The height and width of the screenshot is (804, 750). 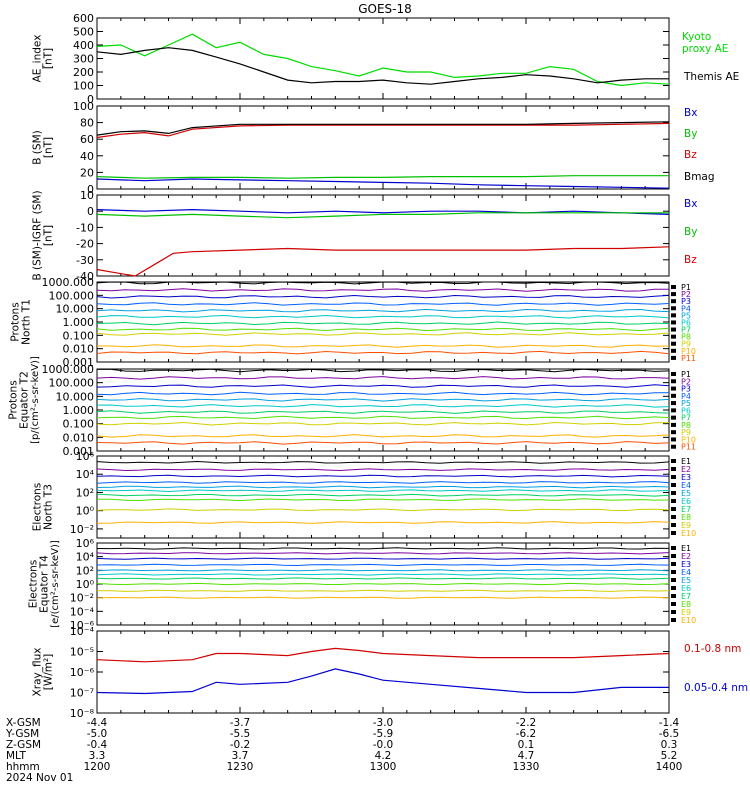 I want to click on legend-igrf-by: By, so click(x=690, y=232).